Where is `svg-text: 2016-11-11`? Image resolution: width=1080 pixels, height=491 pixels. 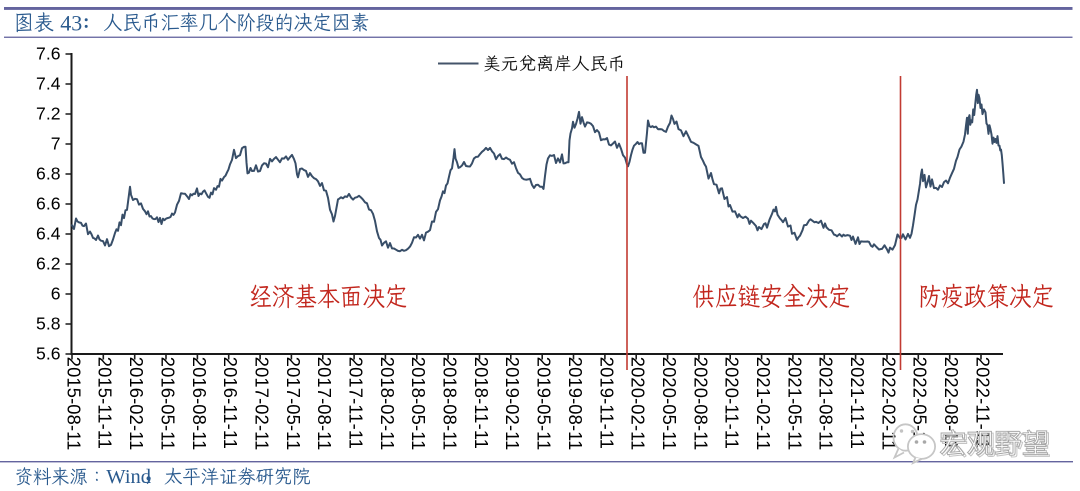 svg-text: 2016-11-11 is located at coordinates (230, 403).